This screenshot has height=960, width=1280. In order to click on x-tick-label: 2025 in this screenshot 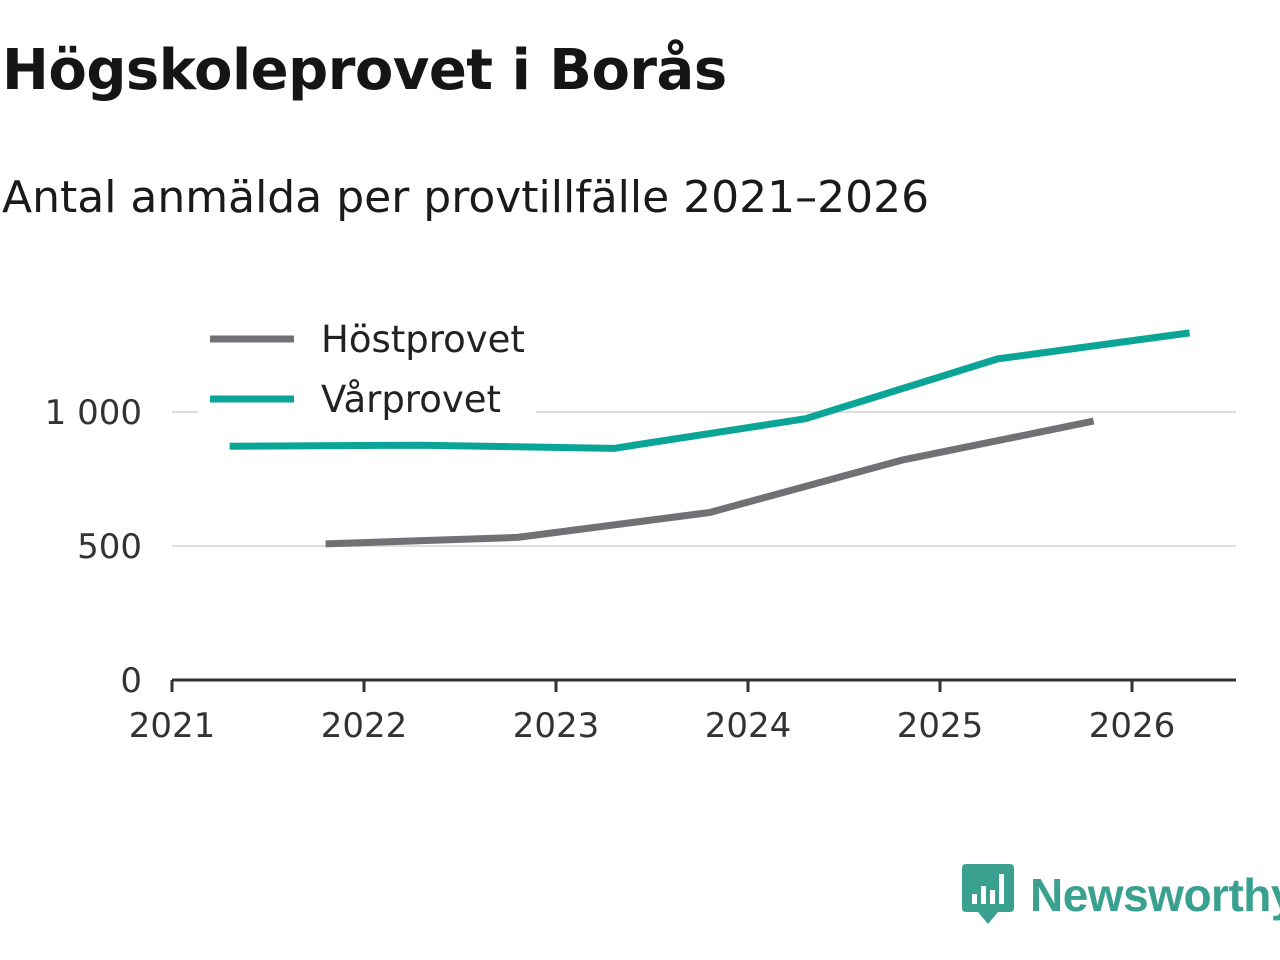, I will do `click(940, 726)`.